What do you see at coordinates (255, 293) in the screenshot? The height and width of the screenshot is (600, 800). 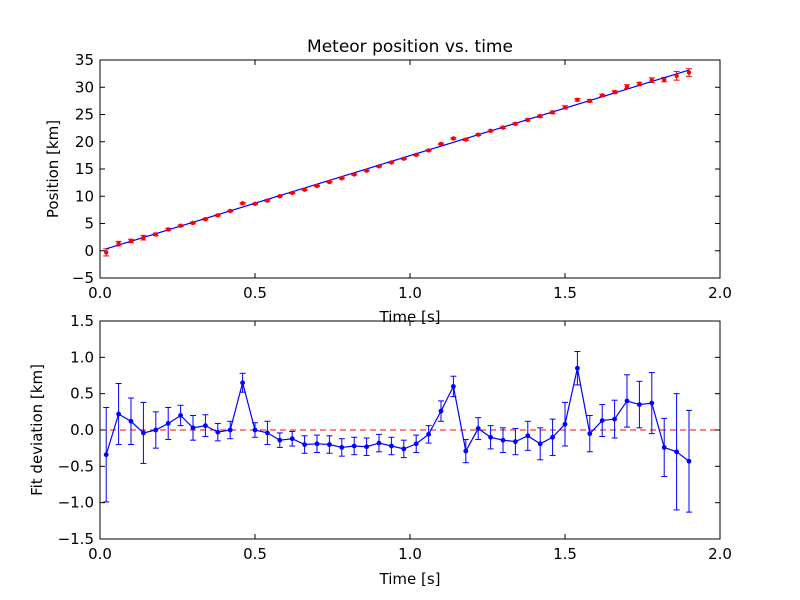 I see `top-x-tick-label: 0.5` at bounding box center [255, 293].